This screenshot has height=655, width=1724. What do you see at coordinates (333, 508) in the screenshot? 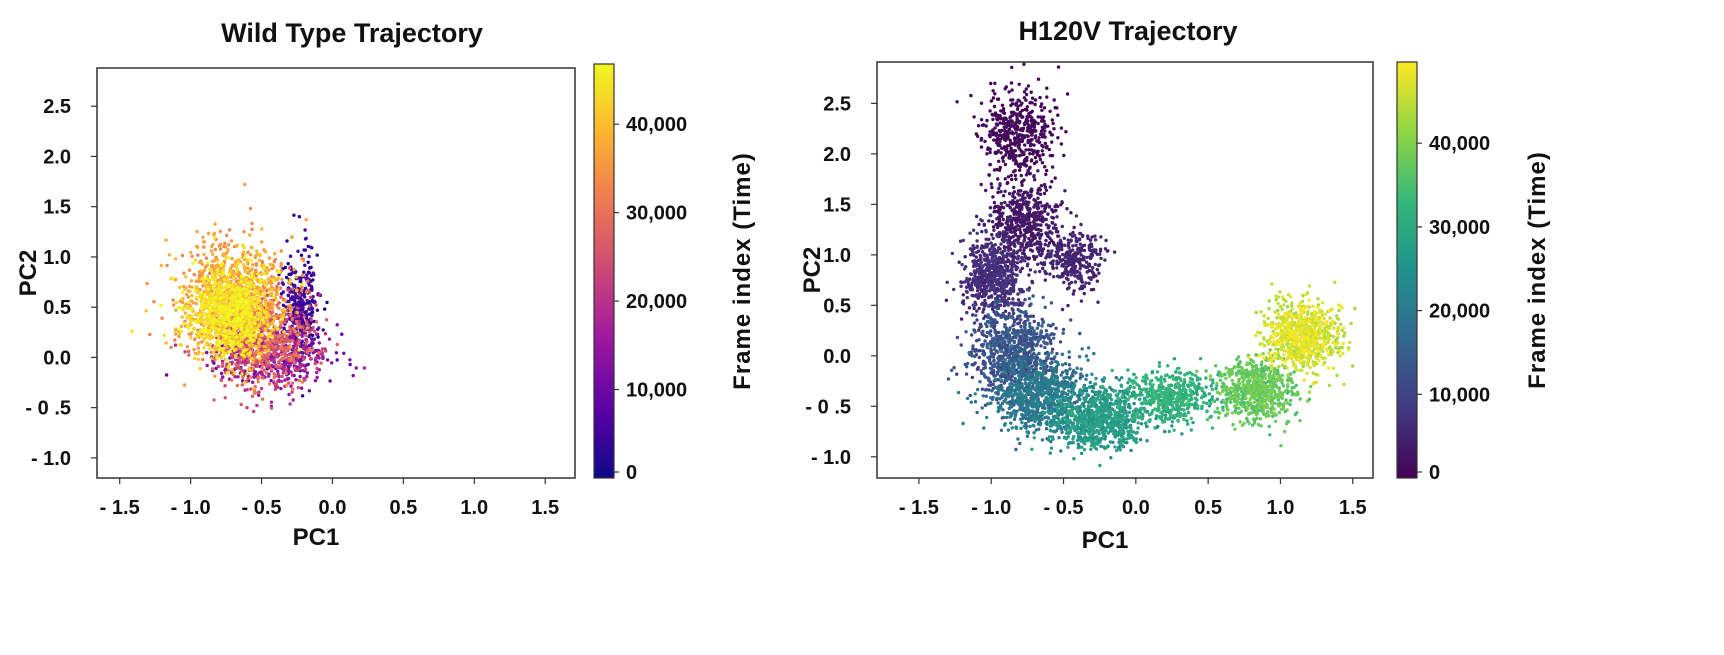
I see `x-tick-label: 0.0` at bounding box center [333, 508].